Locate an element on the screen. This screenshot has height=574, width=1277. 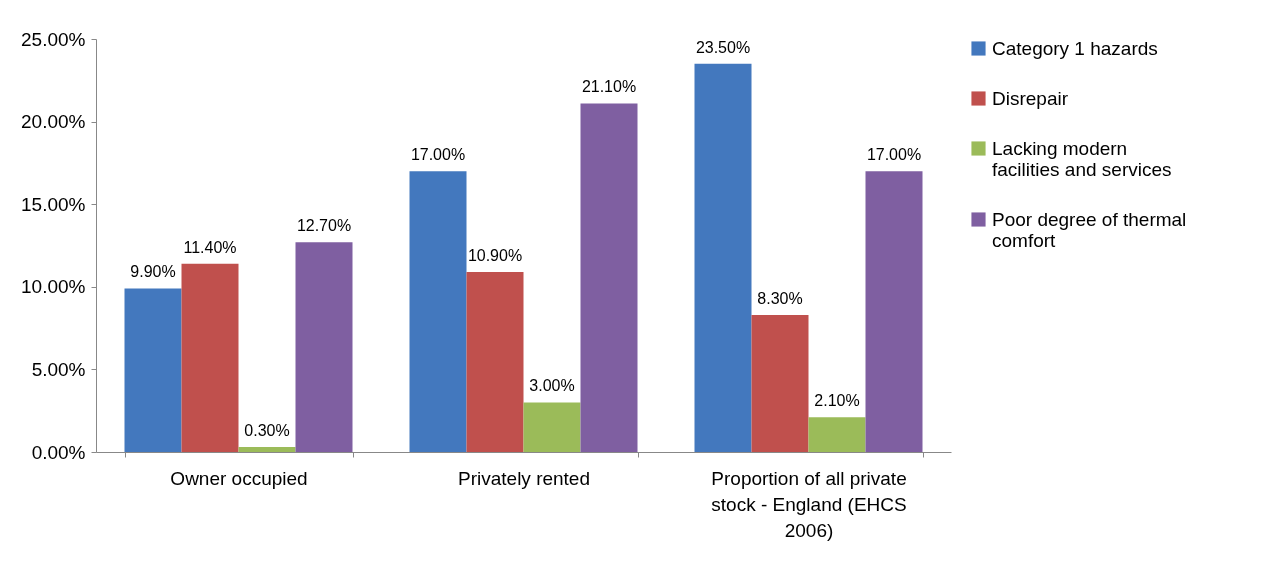
legend-label: Lacking modern facilities and services is located at coordinates (1082, 158).